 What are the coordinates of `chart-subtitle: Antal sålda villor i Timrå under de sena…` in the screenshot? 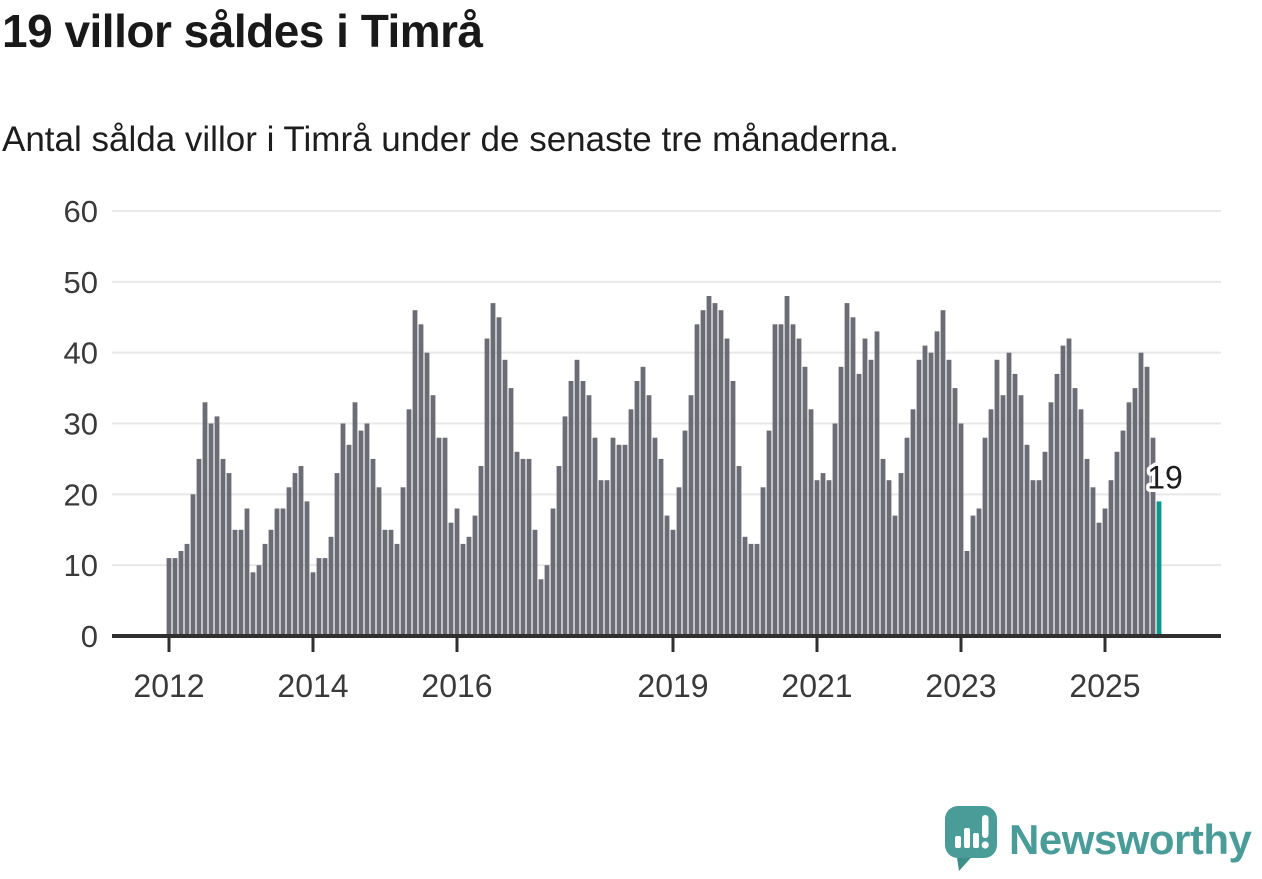 It's located at (450, 139).